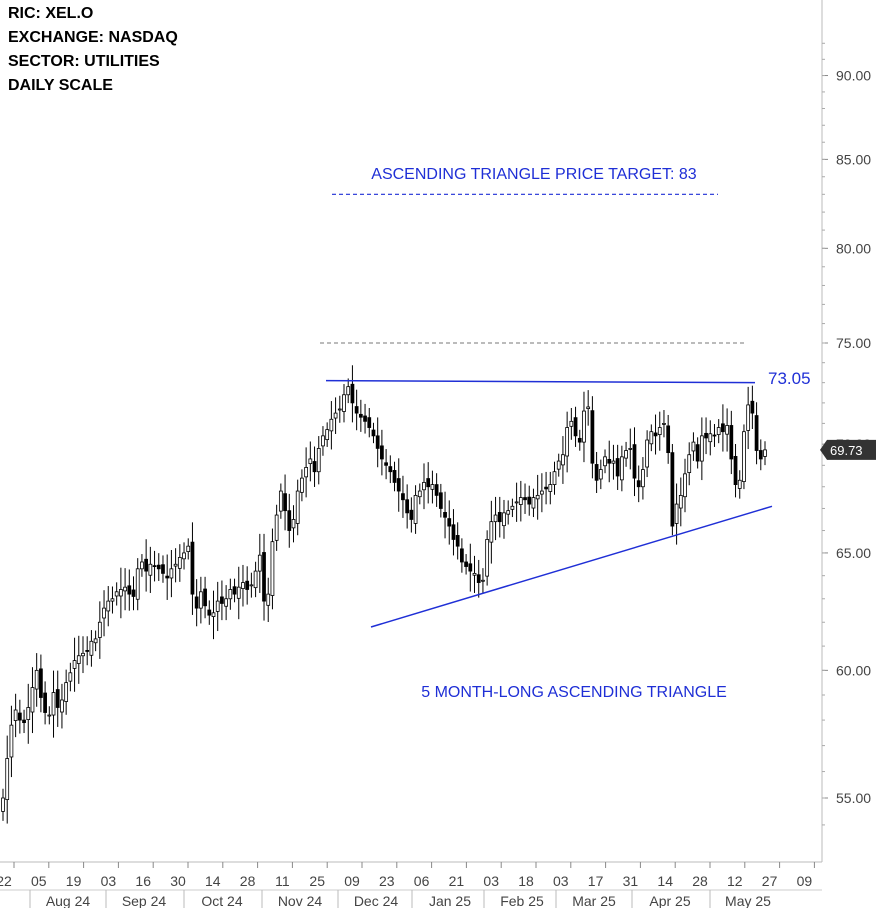 Image resolution: width=878 pixels, height=908 pixels. What do you see at coordinates (853, 670) in the screenshot?
I see `y-tick-label: 60.00` at bounding box center [853, 670].